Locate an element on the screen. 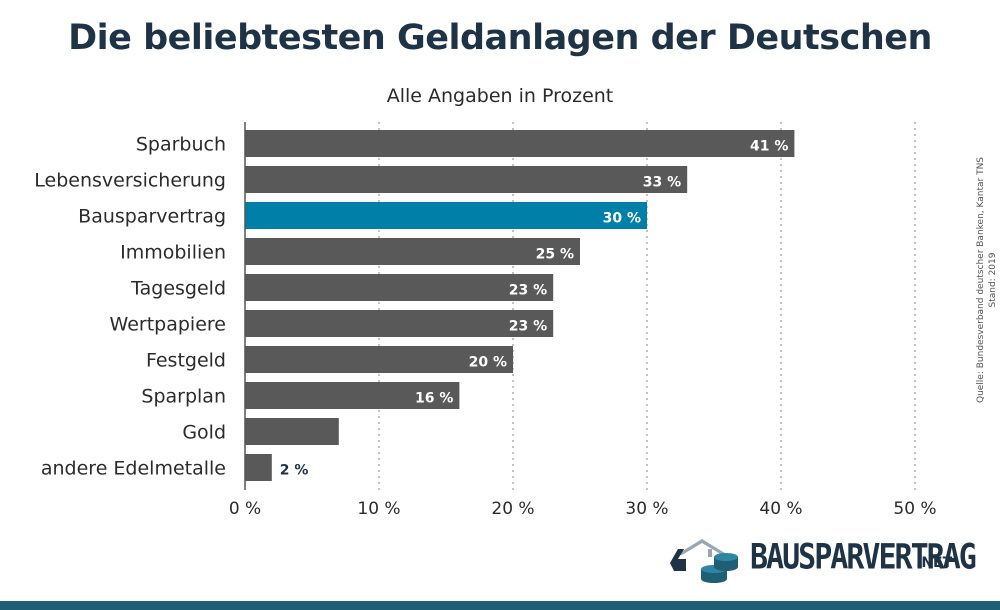  category-label: Immobilien is located at coordinates (173, 253).